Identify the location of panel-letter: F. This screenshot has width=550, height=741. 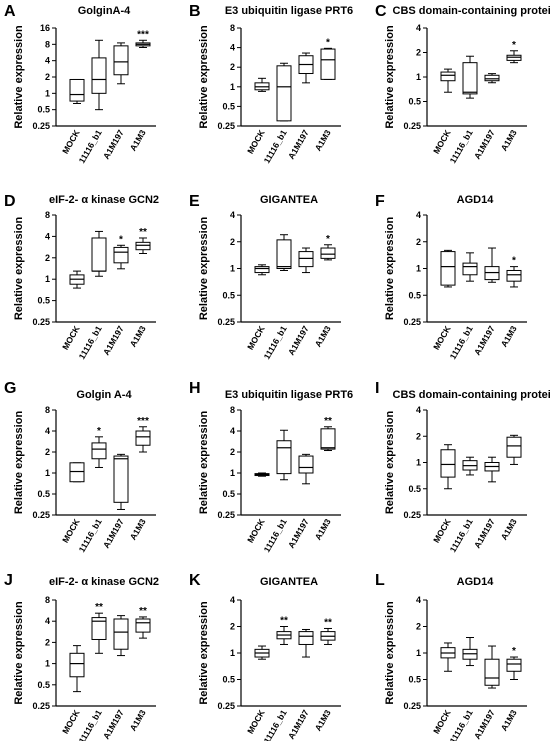
(380, 201).